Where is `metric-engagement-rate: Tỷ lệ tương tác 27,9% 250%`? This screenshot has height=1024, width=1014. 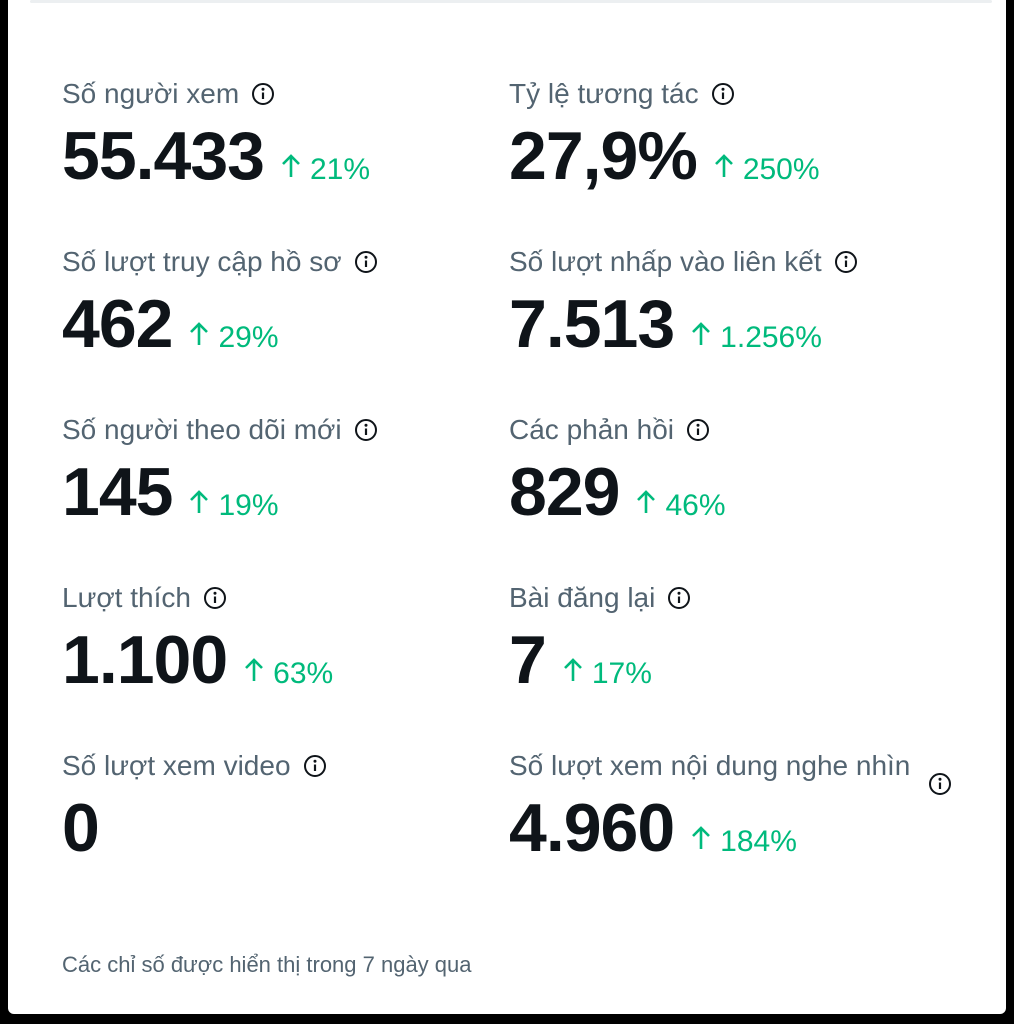 metric-engagement-rate: Tỷ lệ tương tác 27,9% 250% is located at coordinates (664, 137).